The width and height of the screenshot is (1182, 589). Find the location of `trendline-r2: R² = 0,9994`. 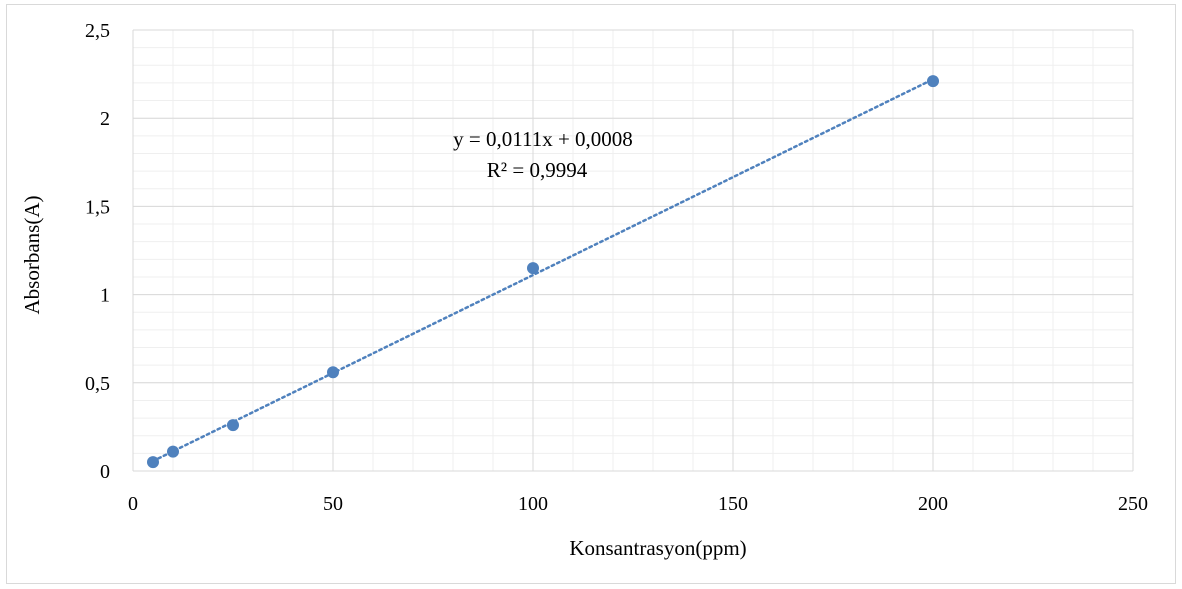

trendline-r2: R² = 0,9994 is located at coordinates (537, 170).